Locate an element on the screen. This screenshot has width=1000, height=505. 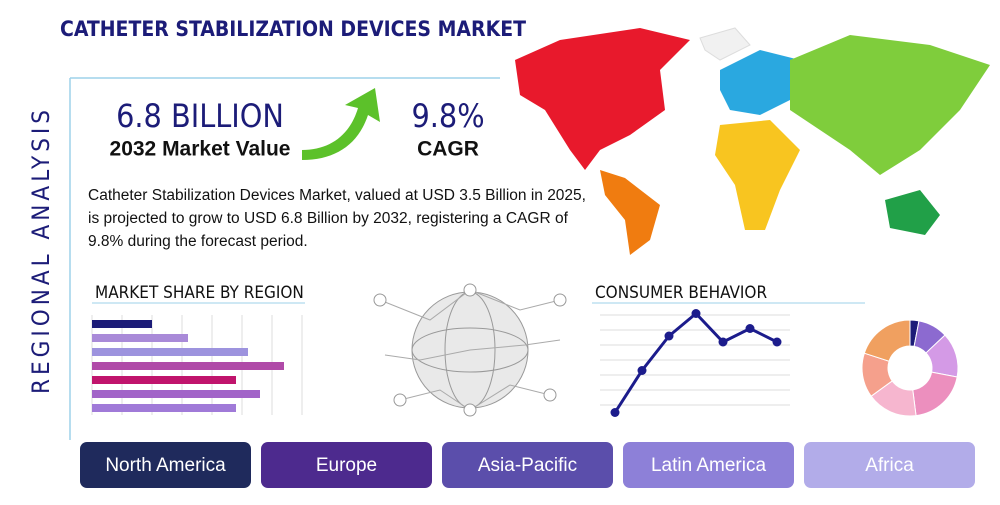
region-label: Africa is located at coordinates (889, 465).